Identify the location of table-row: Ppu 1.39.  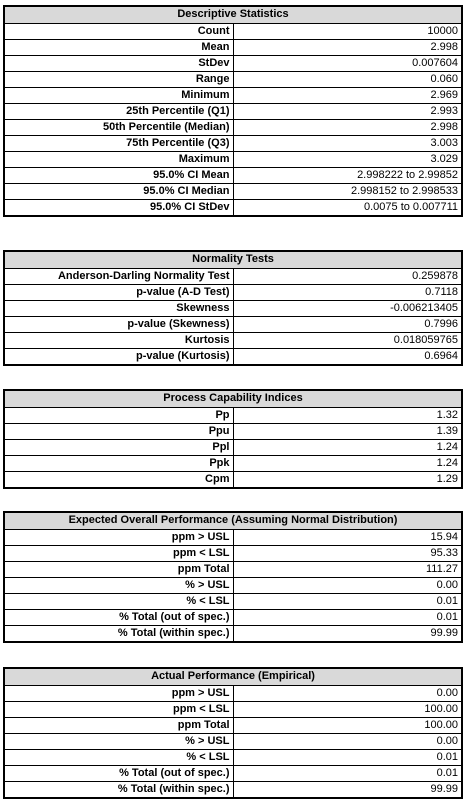
(233, 431).